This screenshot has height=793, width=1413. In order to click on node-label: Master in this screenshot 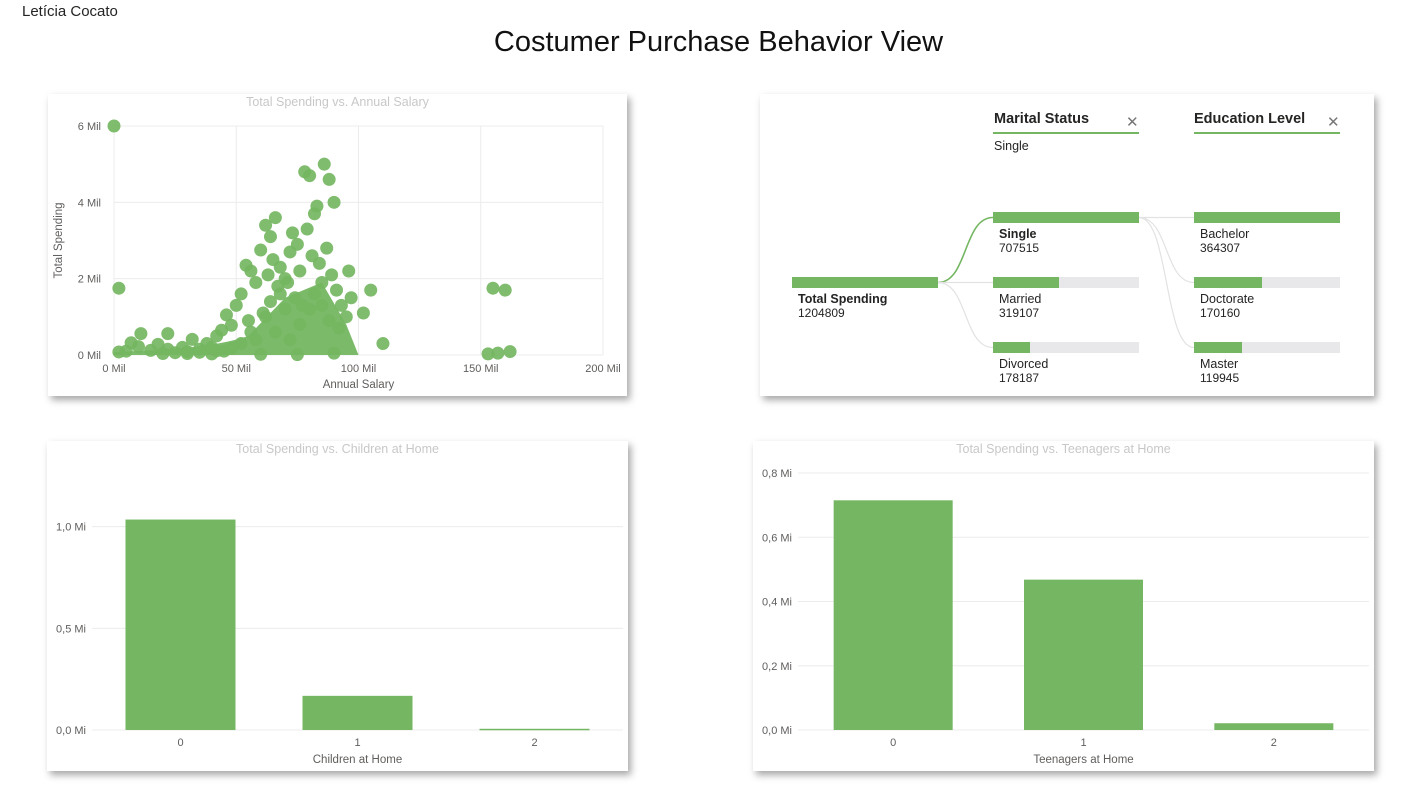, I will do `click(1219, 364)`.